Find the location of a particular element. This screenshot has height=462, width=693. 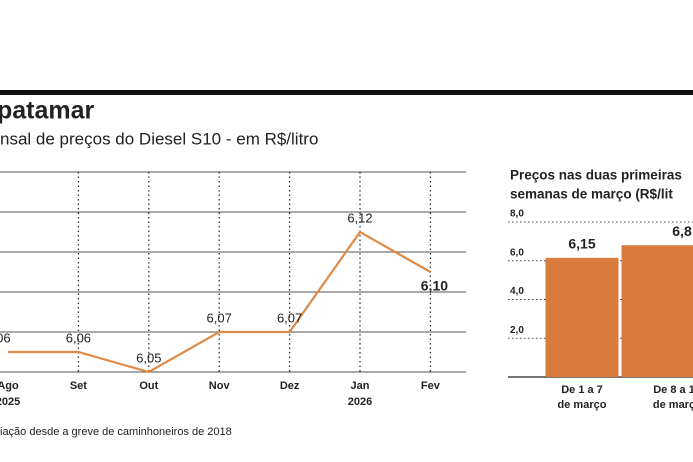

value-label: 6,10 is located at coordinates (434, 286).